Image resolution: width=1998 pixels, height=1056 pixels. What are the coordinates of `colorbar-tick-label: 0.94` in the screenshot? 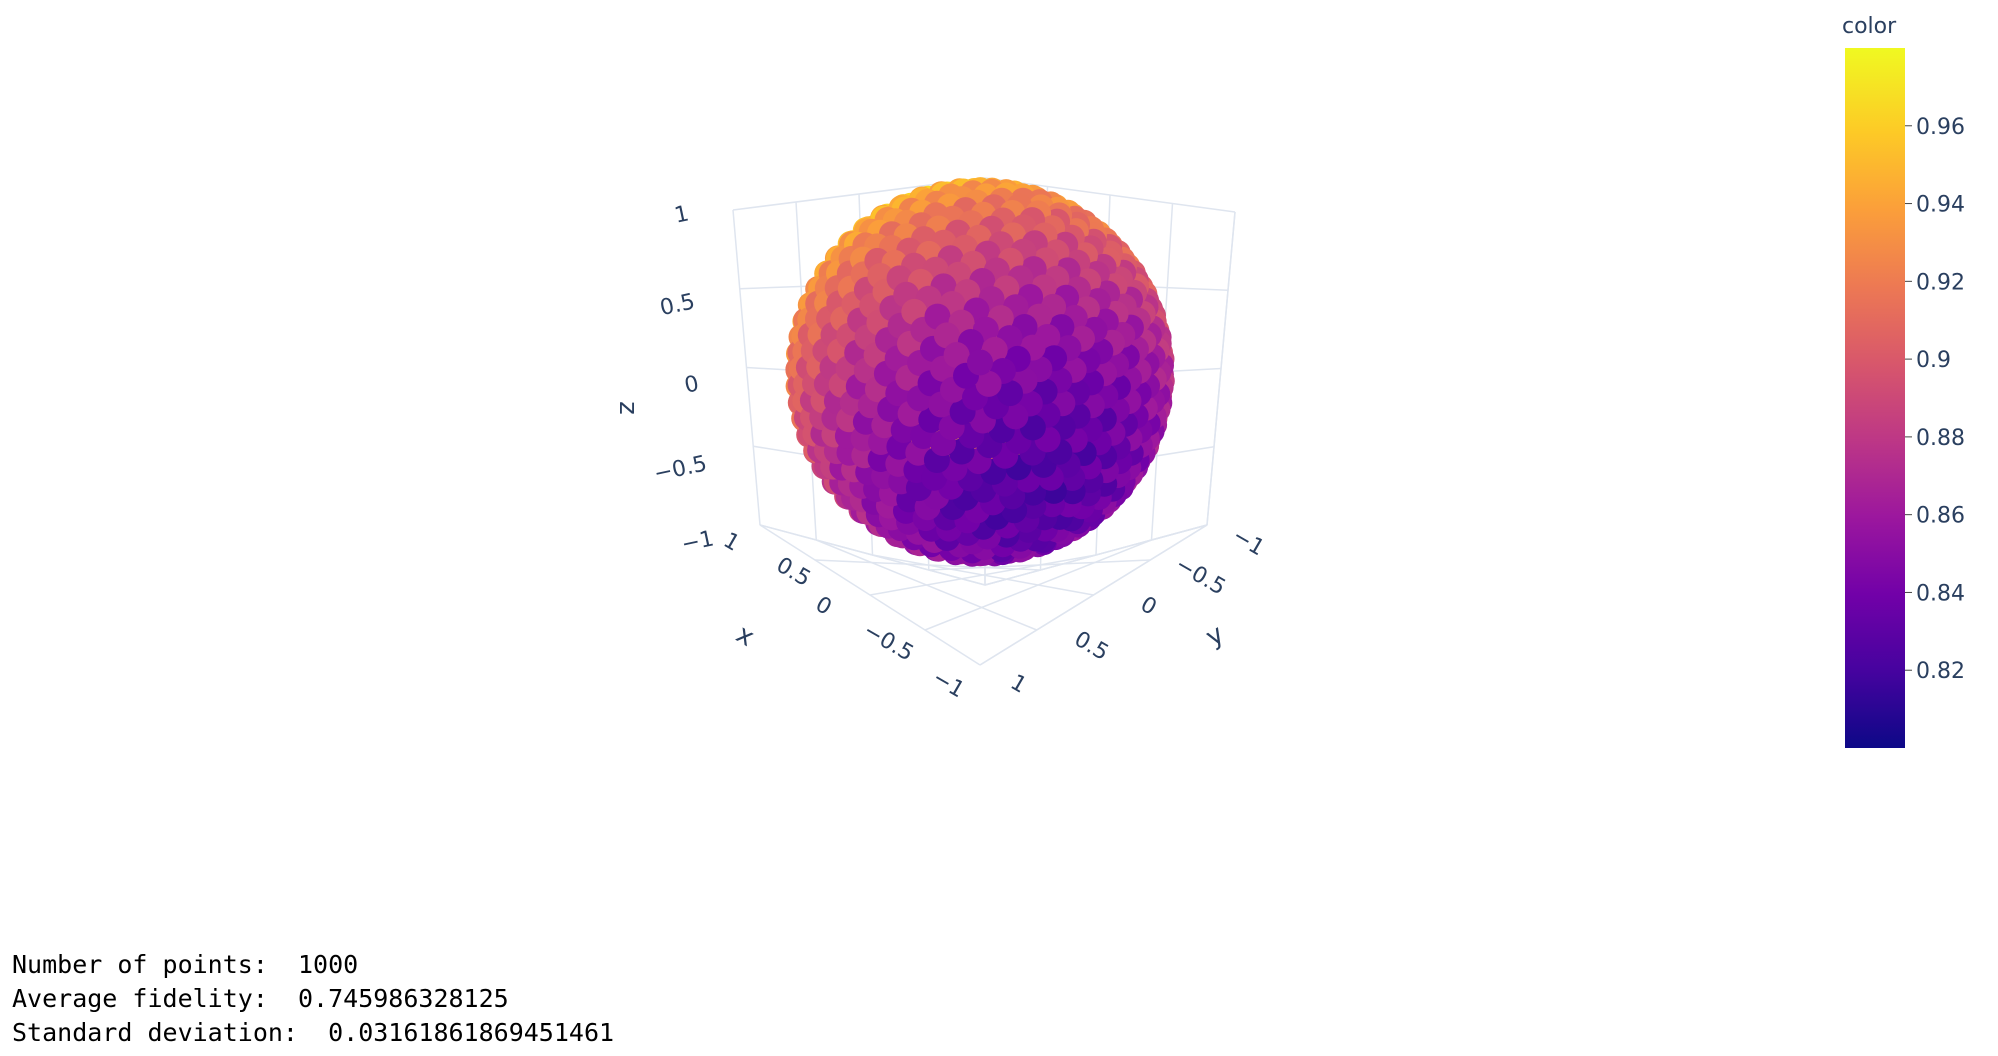 It's located at (1940, 205).